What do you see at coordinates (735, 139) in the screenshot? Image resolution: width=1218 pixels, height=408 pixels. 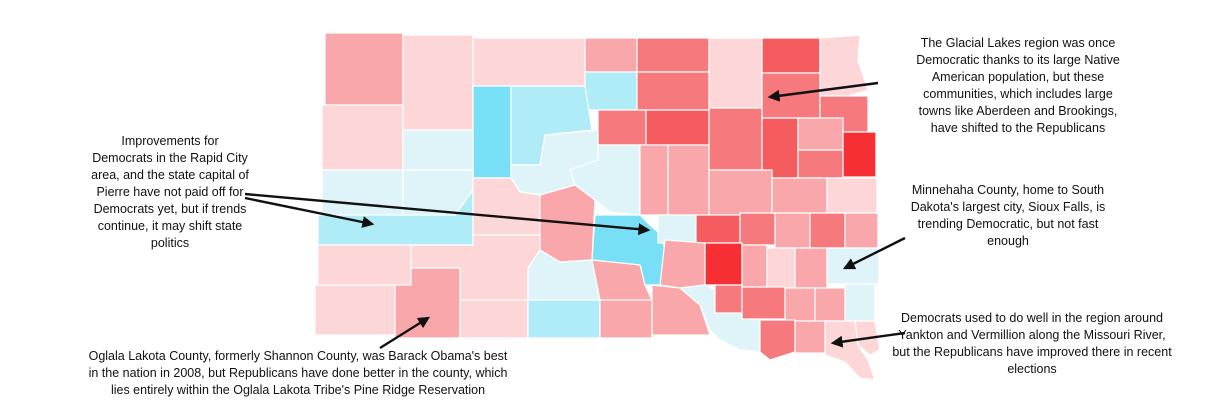 I see `county-faulk` at bounding box center [735, 139].